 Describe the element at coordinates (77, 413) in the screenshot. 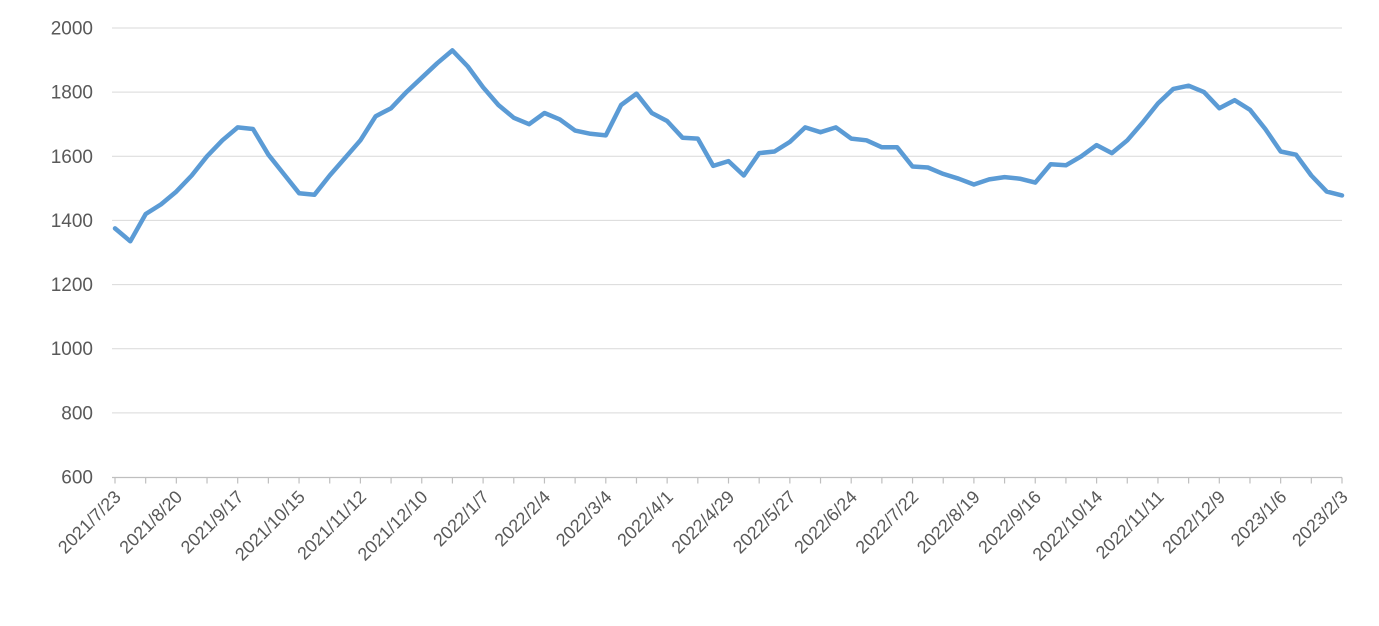

I see `y-axis-tick-label: 800` at that location.